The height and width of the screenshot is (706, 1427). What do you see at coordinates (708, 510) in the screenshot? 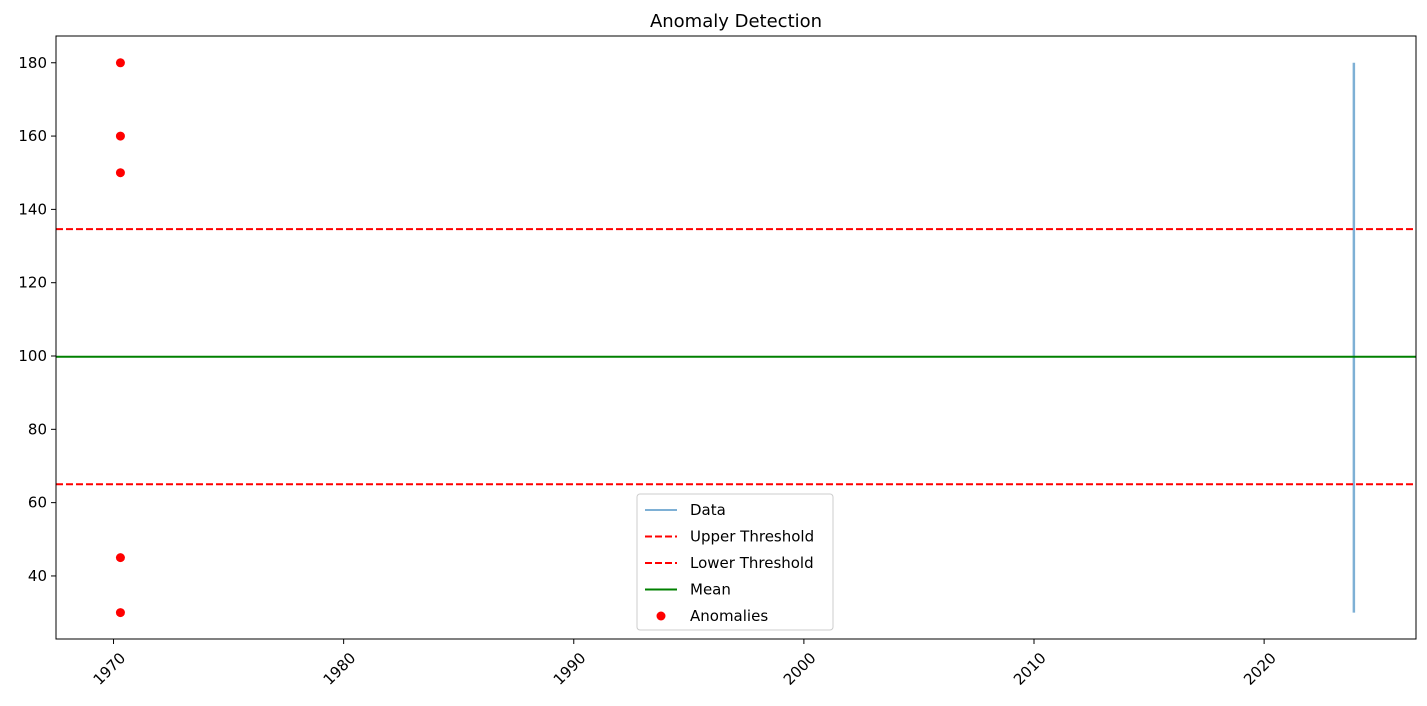
I see `legend-label-data: Data` at bounding box center [708, 510].